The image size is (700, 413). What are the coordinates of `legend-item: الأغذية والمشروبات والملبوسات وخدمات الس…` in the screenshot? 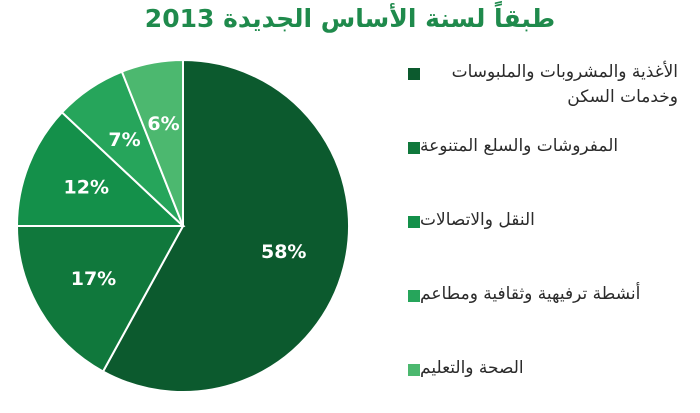 It's located at (545, 85).